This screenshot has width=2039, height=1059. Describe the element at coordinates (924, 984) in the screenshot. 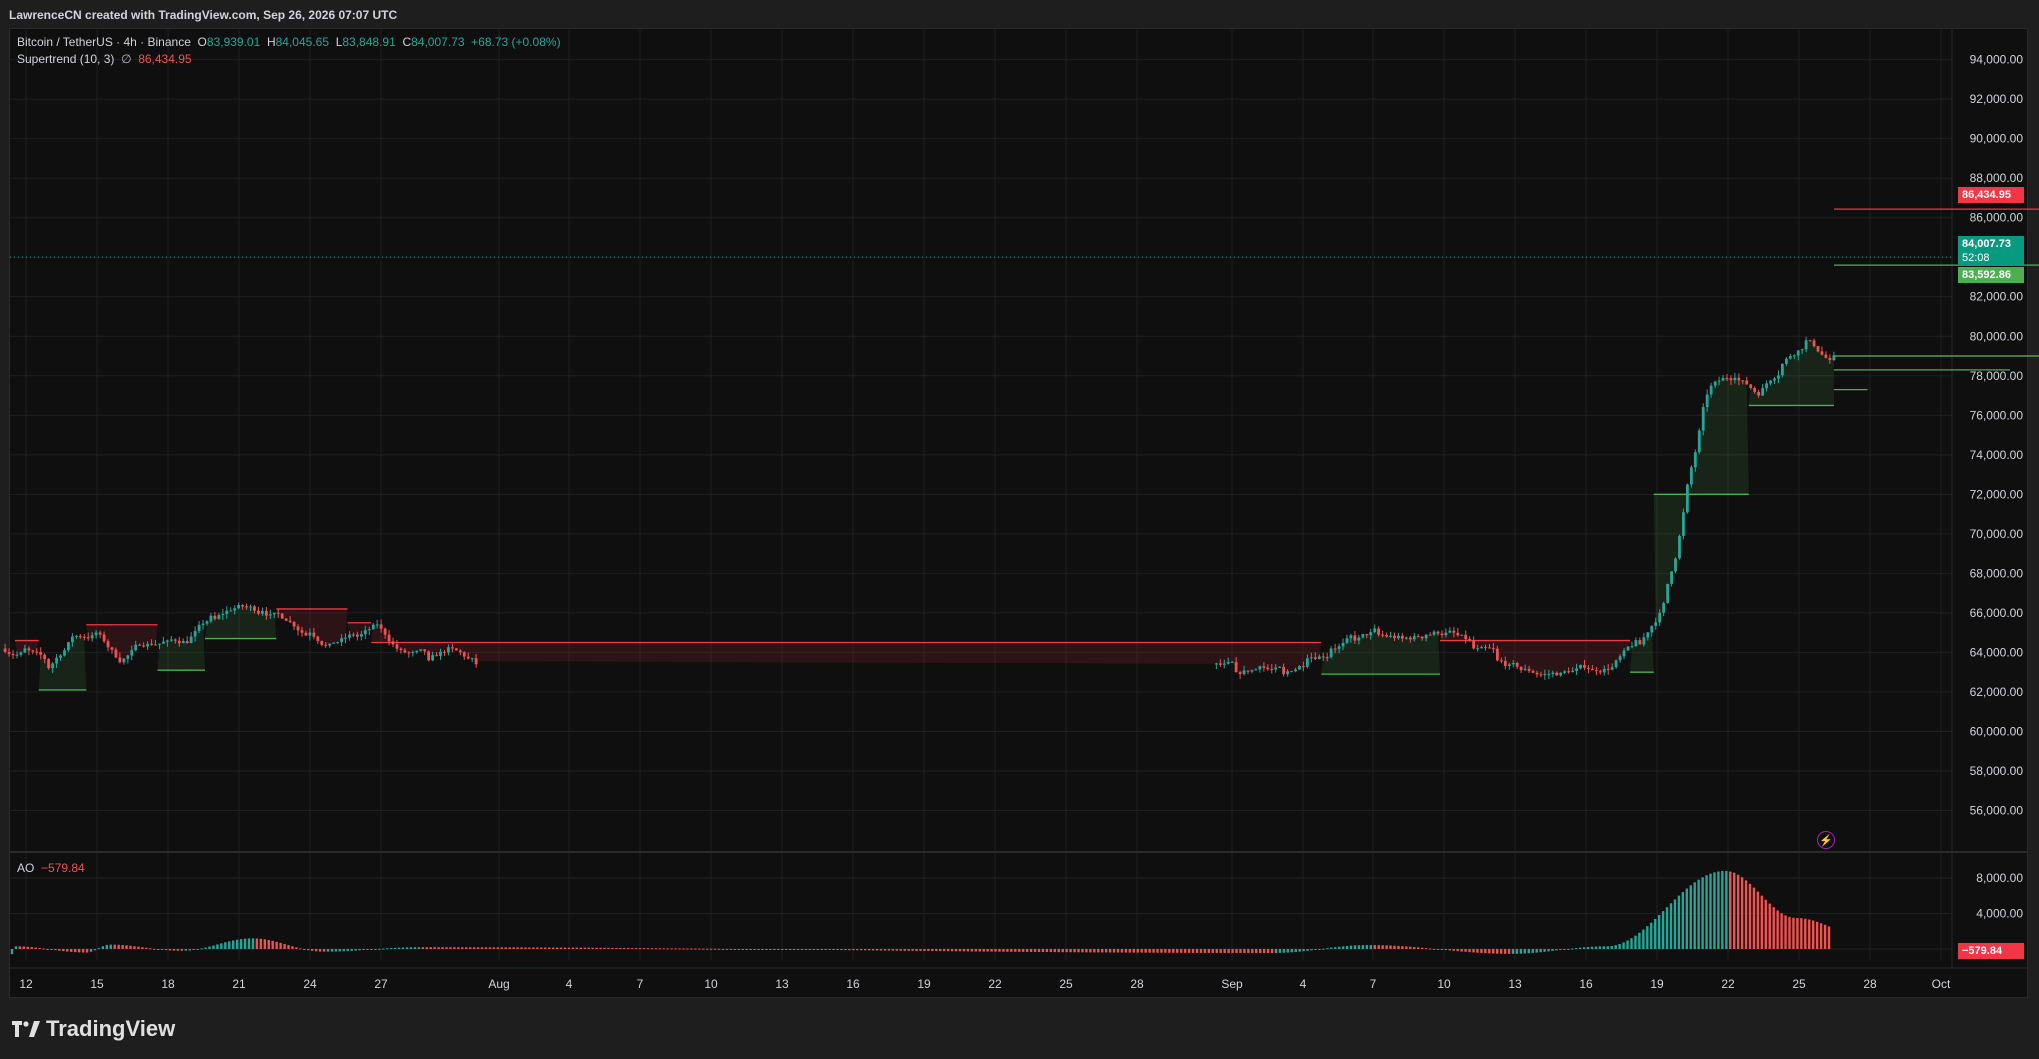

I see `x-tick-label: 19` at that location.